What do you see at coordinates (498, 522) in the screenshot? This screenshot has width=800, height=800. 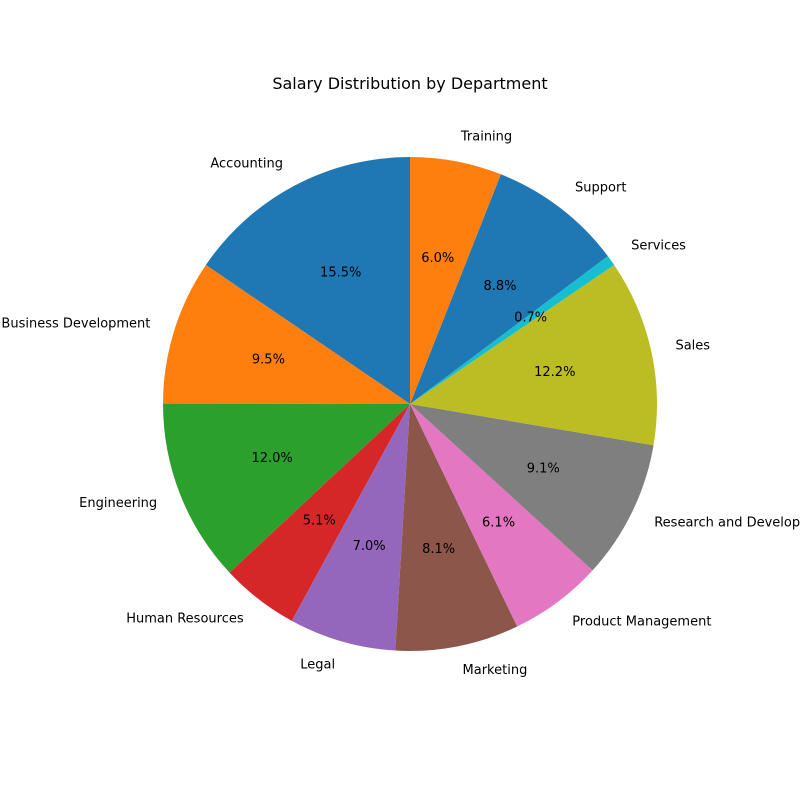 I see `pct-label-product-management: 6.1%` at bounding box center [498, 522].